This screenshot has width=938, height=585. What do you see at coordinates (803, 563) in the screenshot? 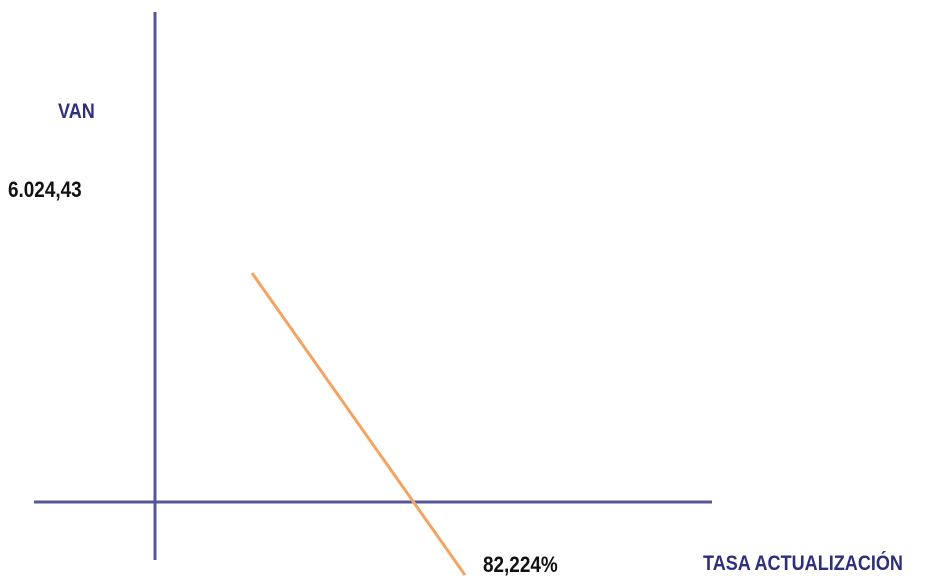
I see `x-axis-label: TASA ACTUALIZACIÓN` at bounding box center [803, 563].